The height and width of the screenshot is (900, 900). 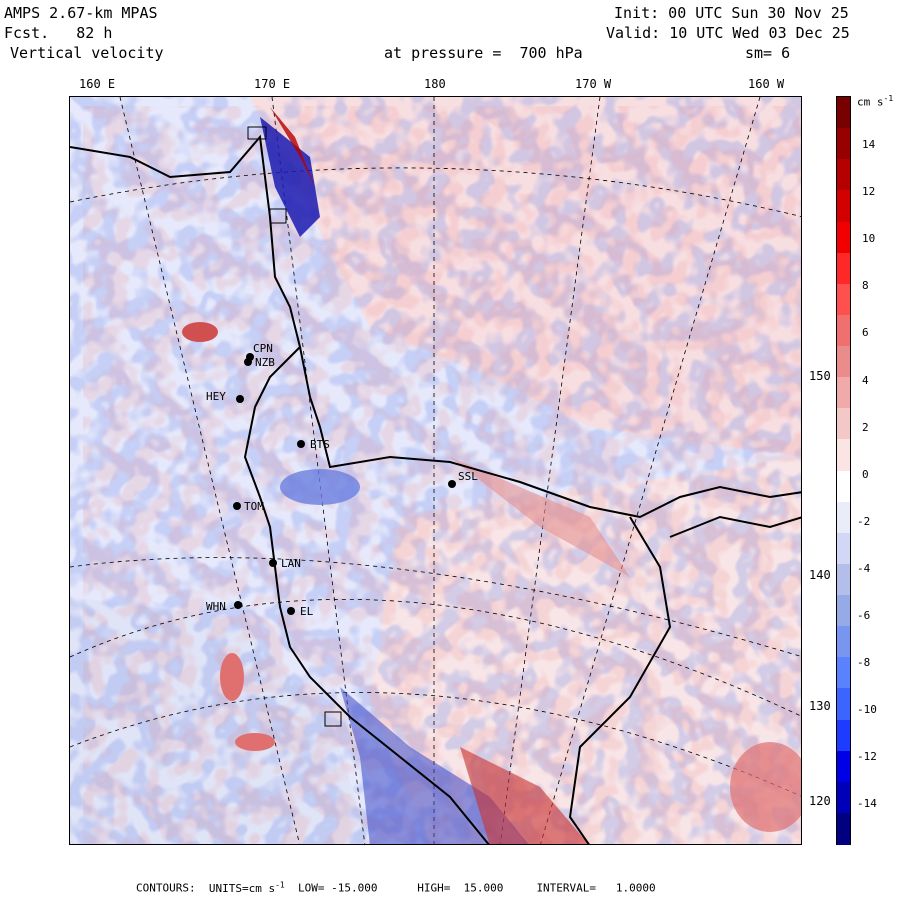 What do you see at coordinates (290, 177) in the screenshot?
I see `strong-downdraft-north` at bounding box center [290, 177].